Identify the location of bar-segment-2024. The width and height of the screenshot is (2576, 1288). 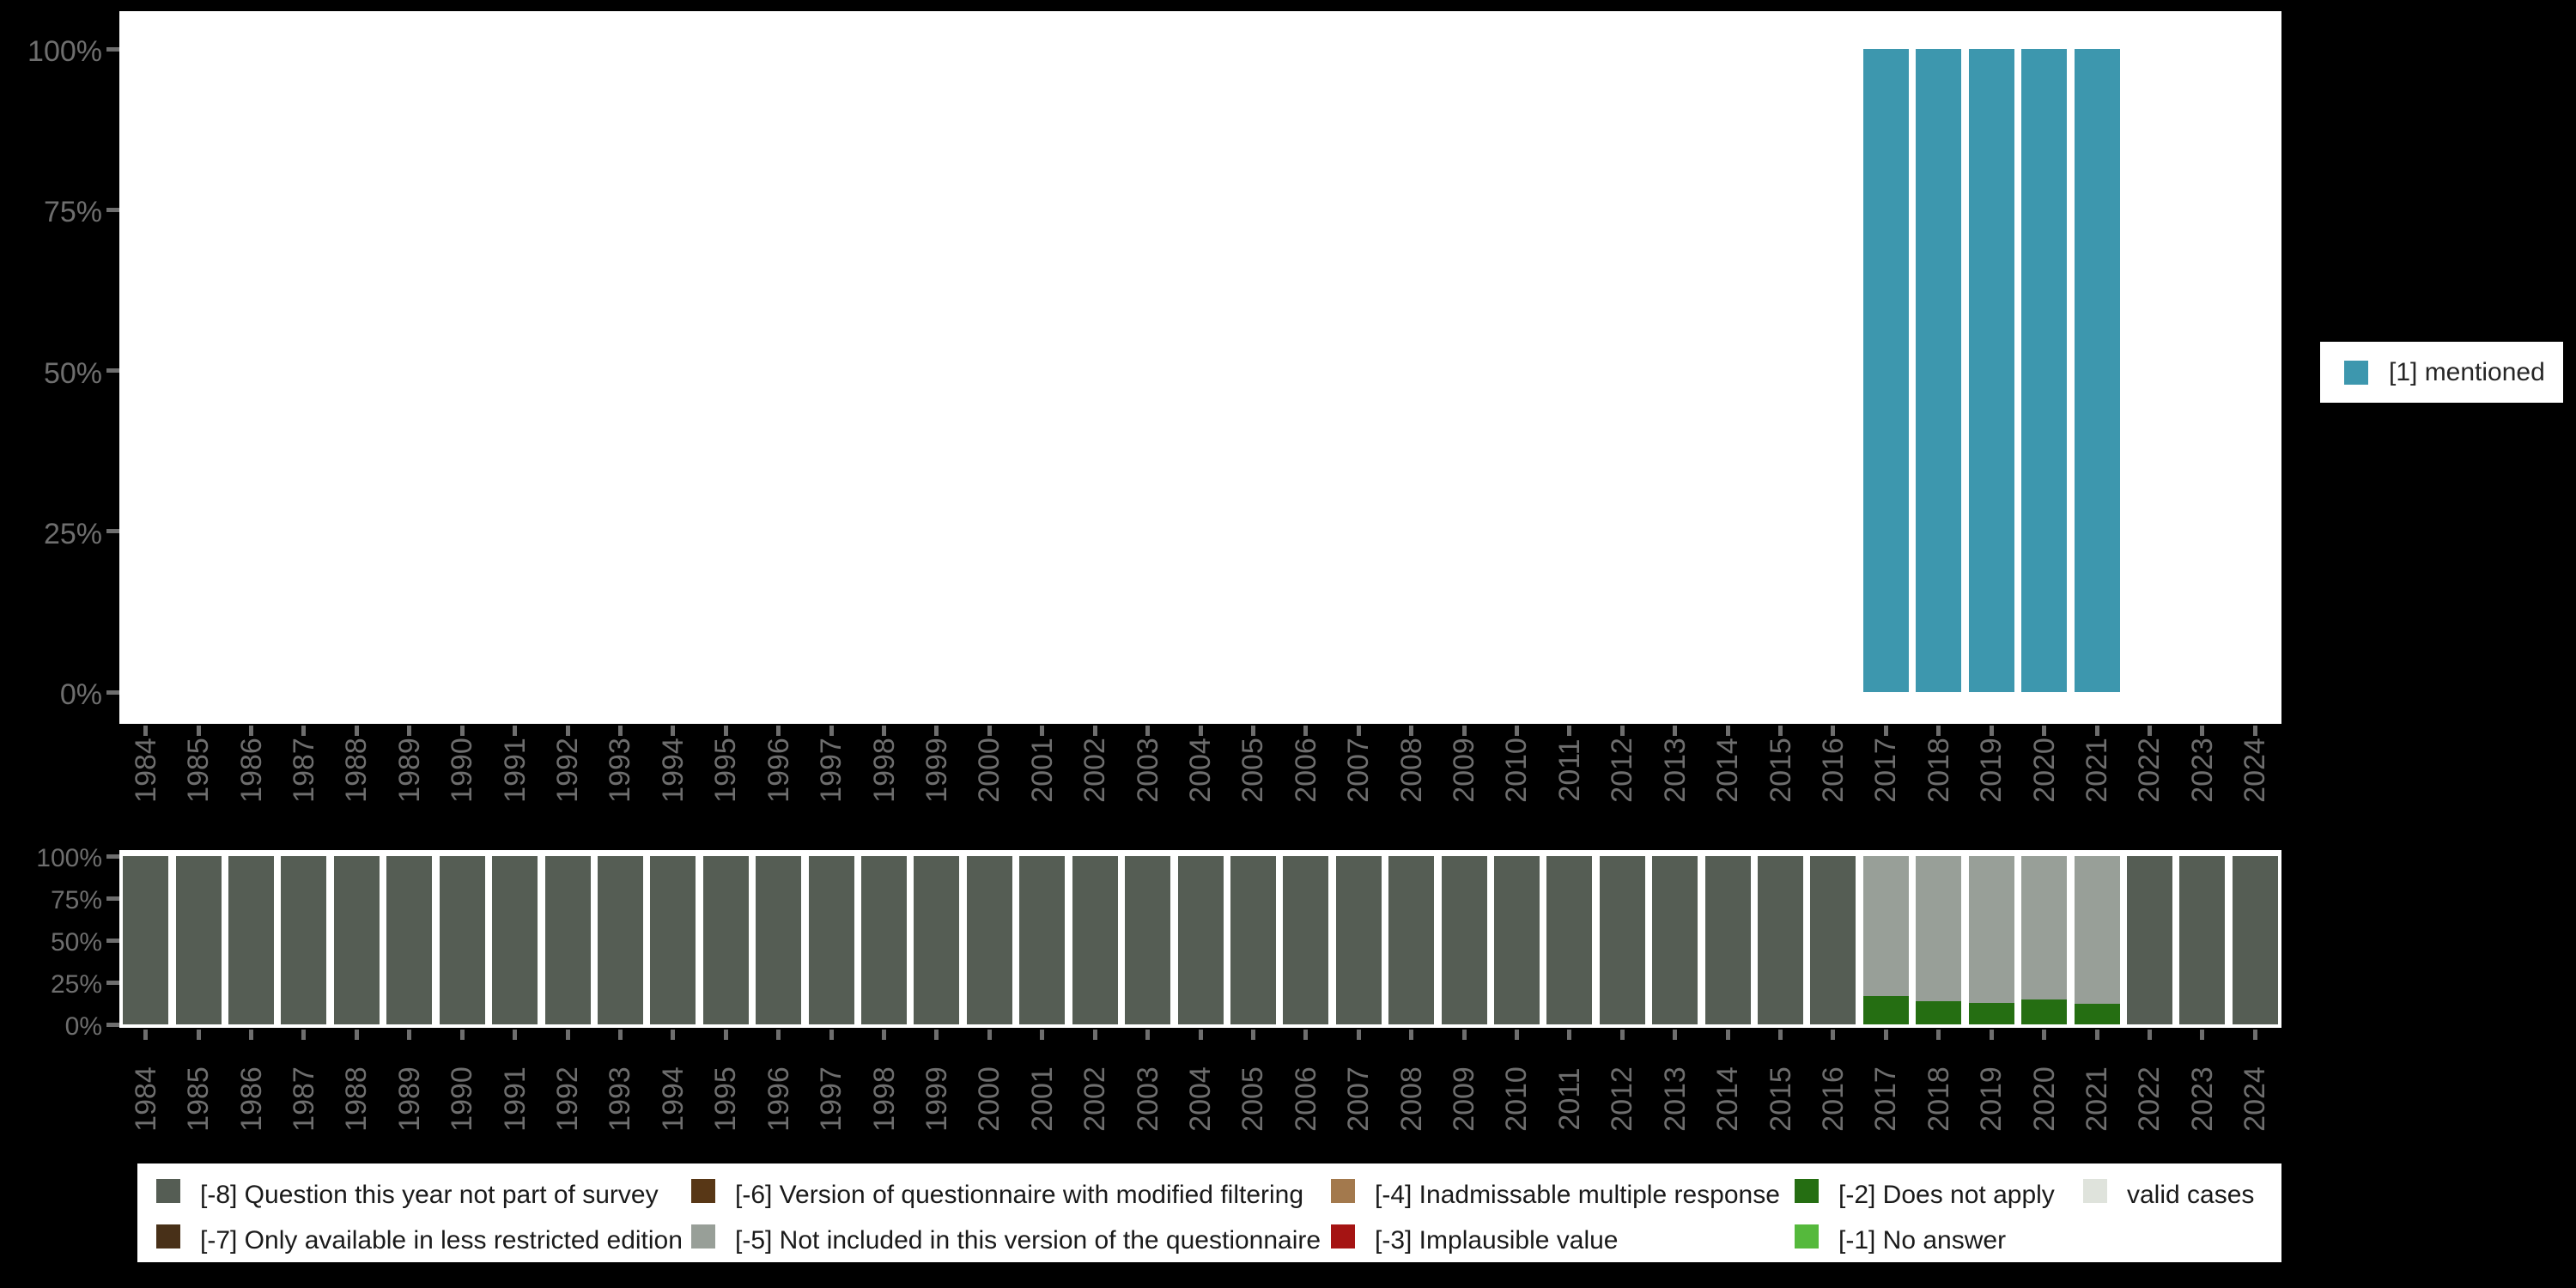
(2255, 940).